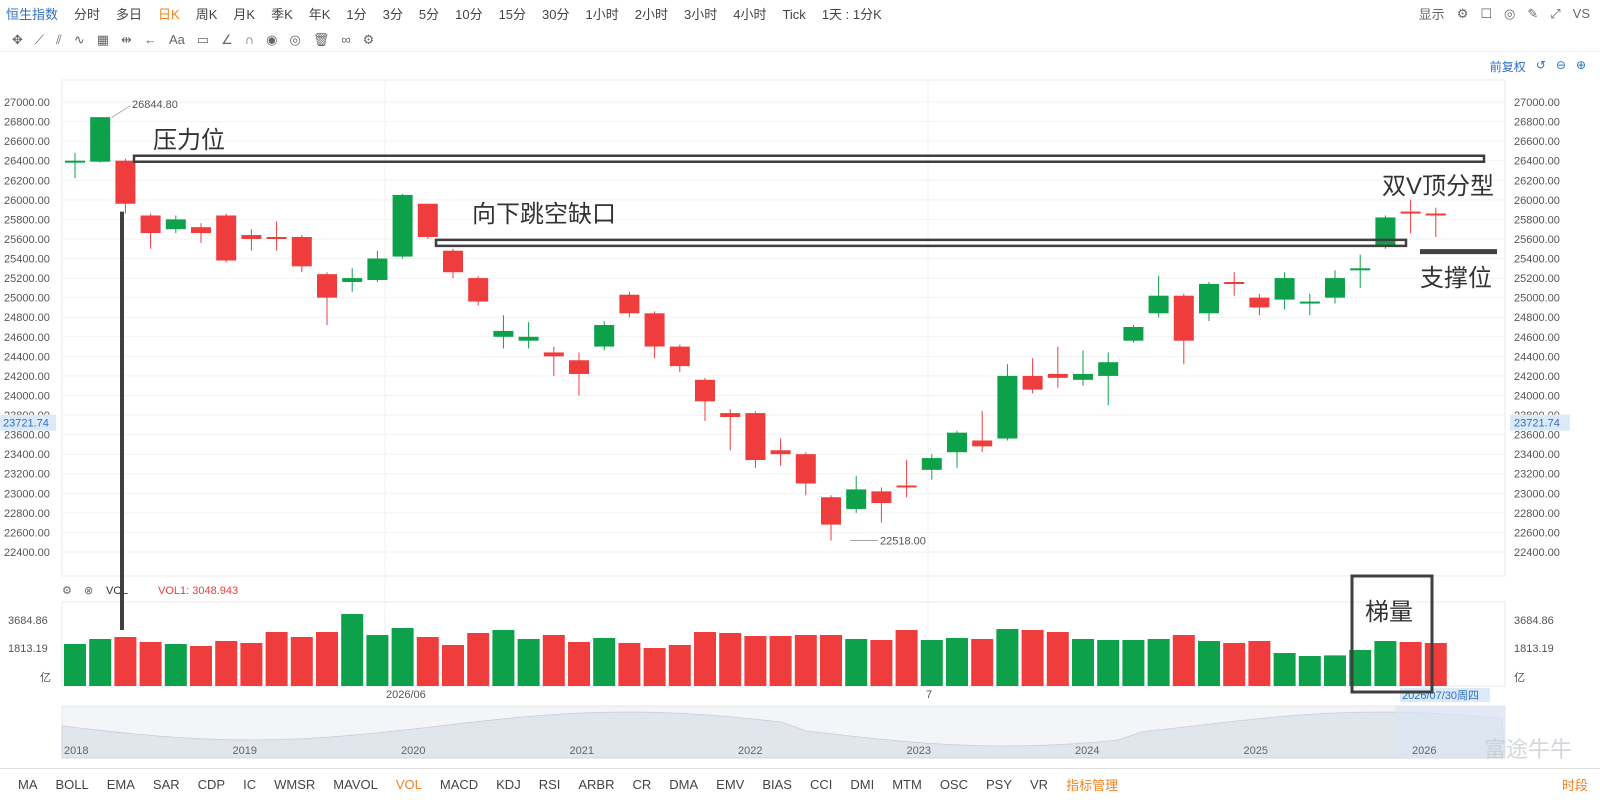 The width and height of the screenshot is (1600, 804). I want to click on vs-button: VS, so click(1581, 13).